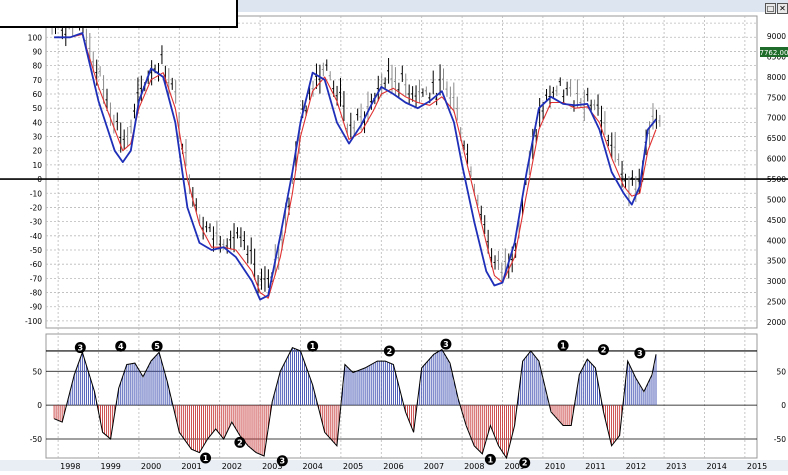  What do you see at coordinates (272, 466) in the screenshot?
I see `x-tick-label: 2003` at bounding box center [272, 466].